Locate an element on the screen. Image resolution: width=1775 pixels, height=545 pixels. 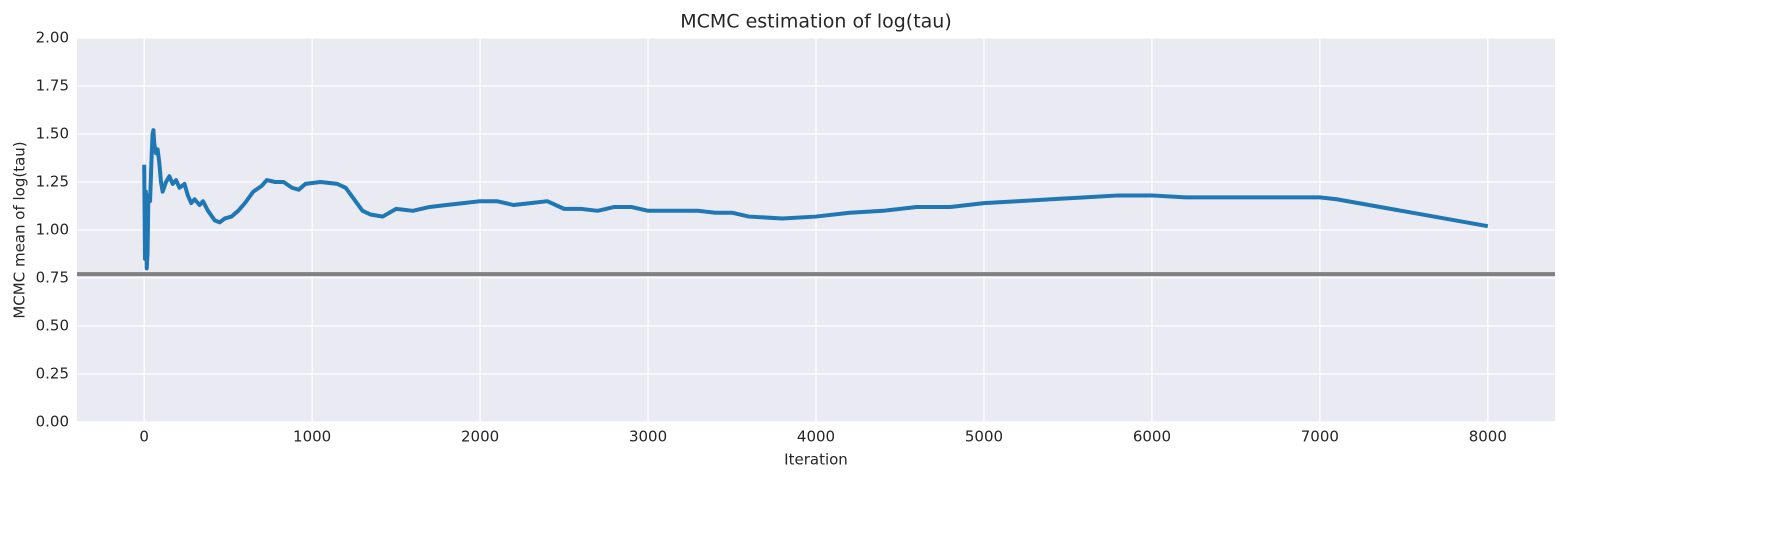
chart-title: MCMC estimation of log(tau) is located at coordinates (816, 22).